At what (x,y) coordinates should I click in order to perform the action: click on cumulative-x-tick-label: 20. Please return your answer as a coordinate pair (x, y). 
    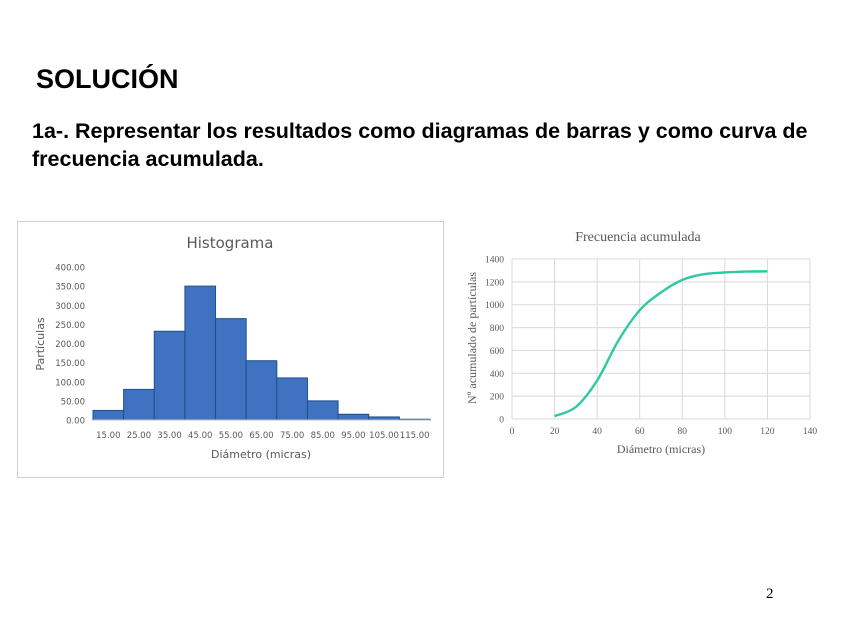
    Looking at the image, I should click on (555, 432).